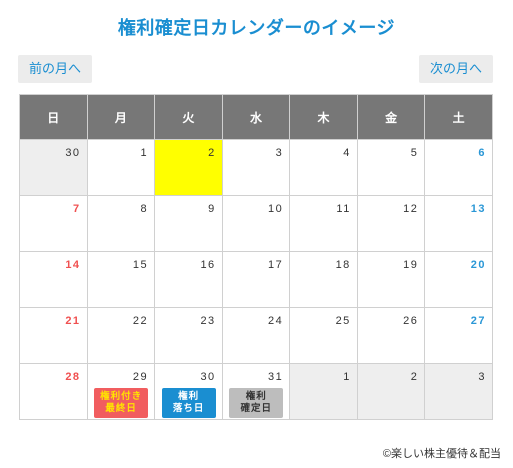  Describe the element at coordinates (323, 223) in the screenshot. I see `day-cell: 11` at that location.